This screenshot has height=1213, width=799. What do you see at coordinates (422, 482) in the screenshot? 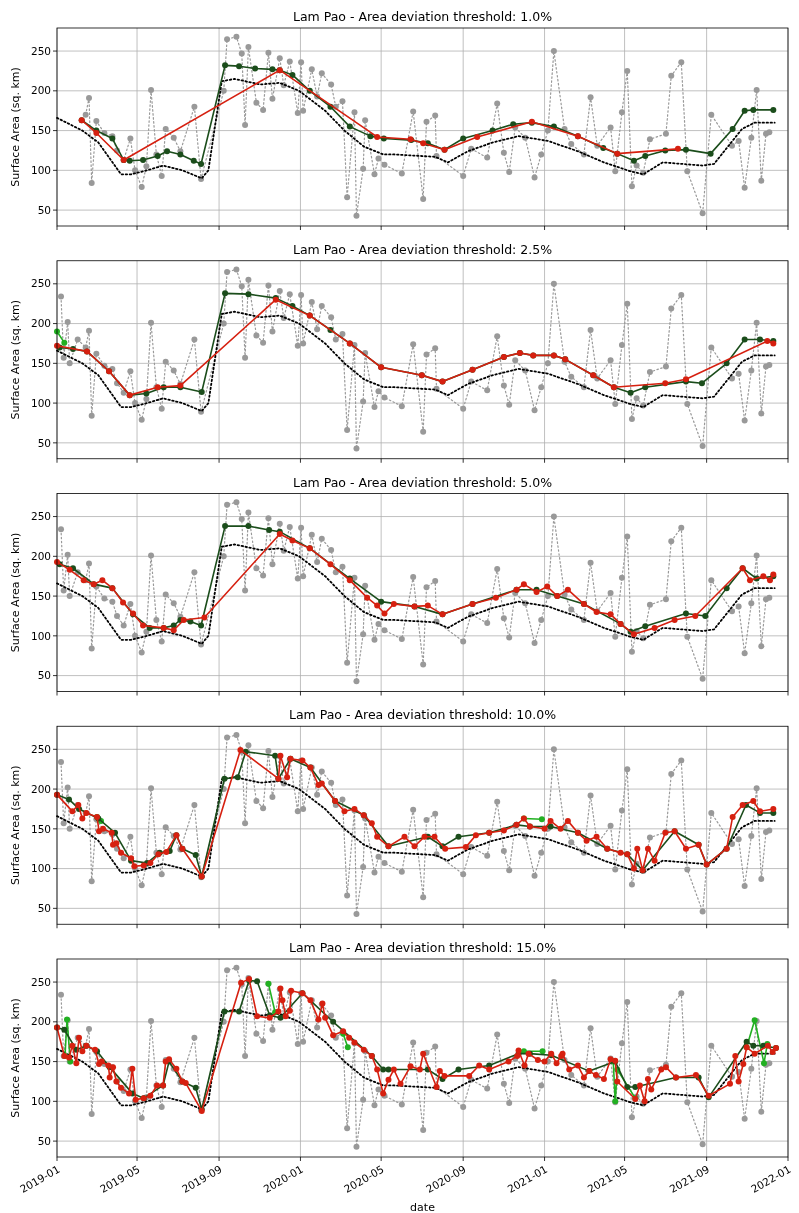
I see `chart-title: Lam Pao - Area deviation threshold: 5.0%` at bounding box center [422, 482].